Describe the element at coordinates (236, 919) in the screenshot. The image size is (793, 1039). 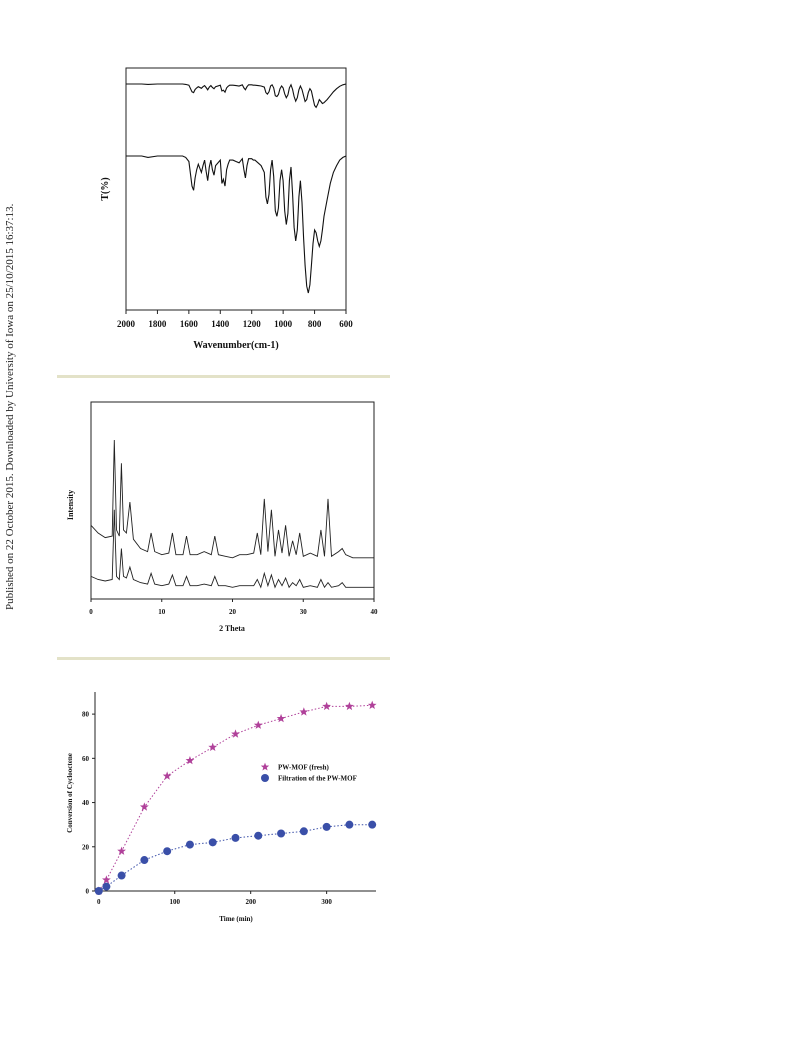
I see `conversion-x-axis-title: Time (min)` at that location.